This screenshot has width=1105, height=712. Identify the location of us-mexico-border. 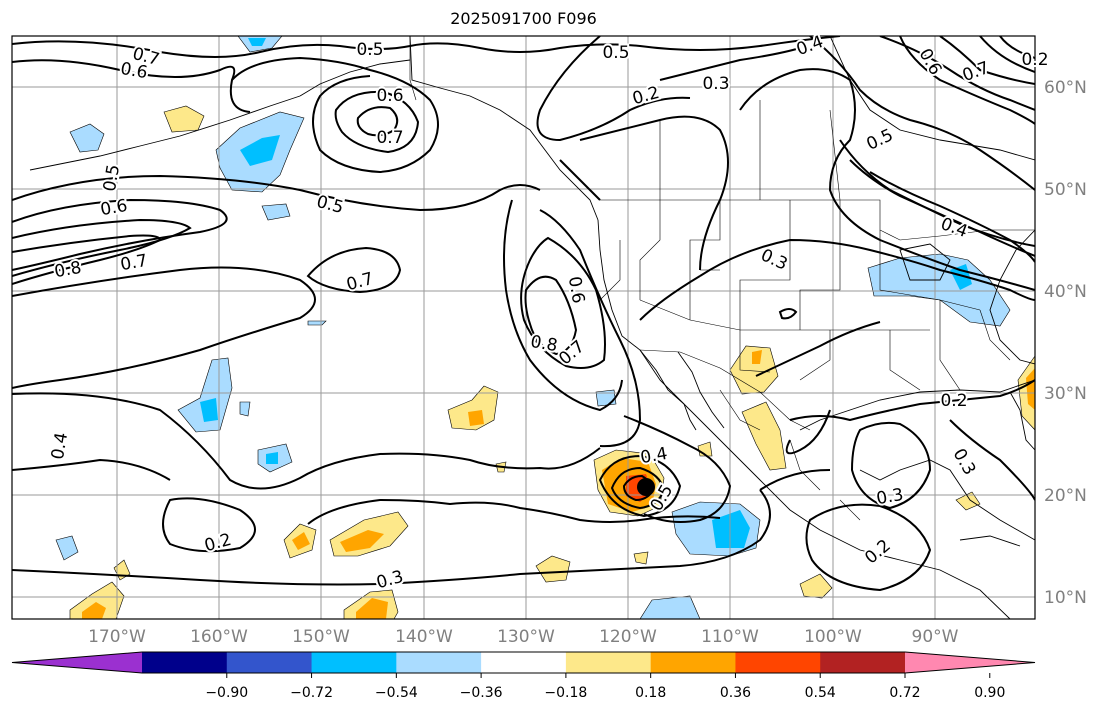
(725, 390).